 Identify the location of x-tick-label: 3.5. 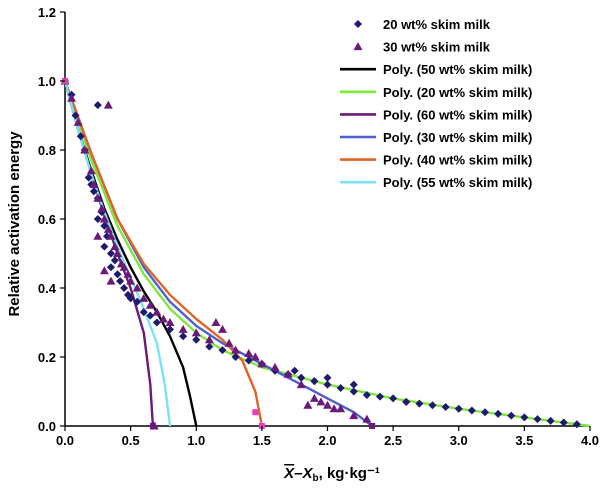
(524, 440).